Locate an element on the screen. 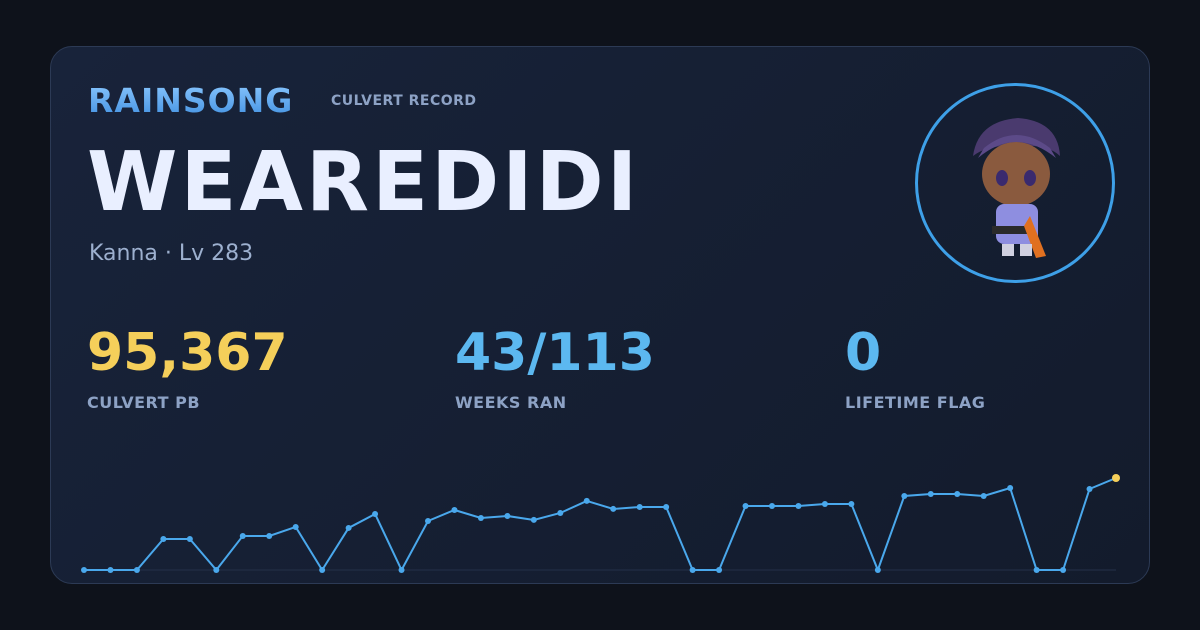 The height and width of the screenshot is (630, 1200). subtitle: CULVERT RECORD is located at coordinates (404, 101).